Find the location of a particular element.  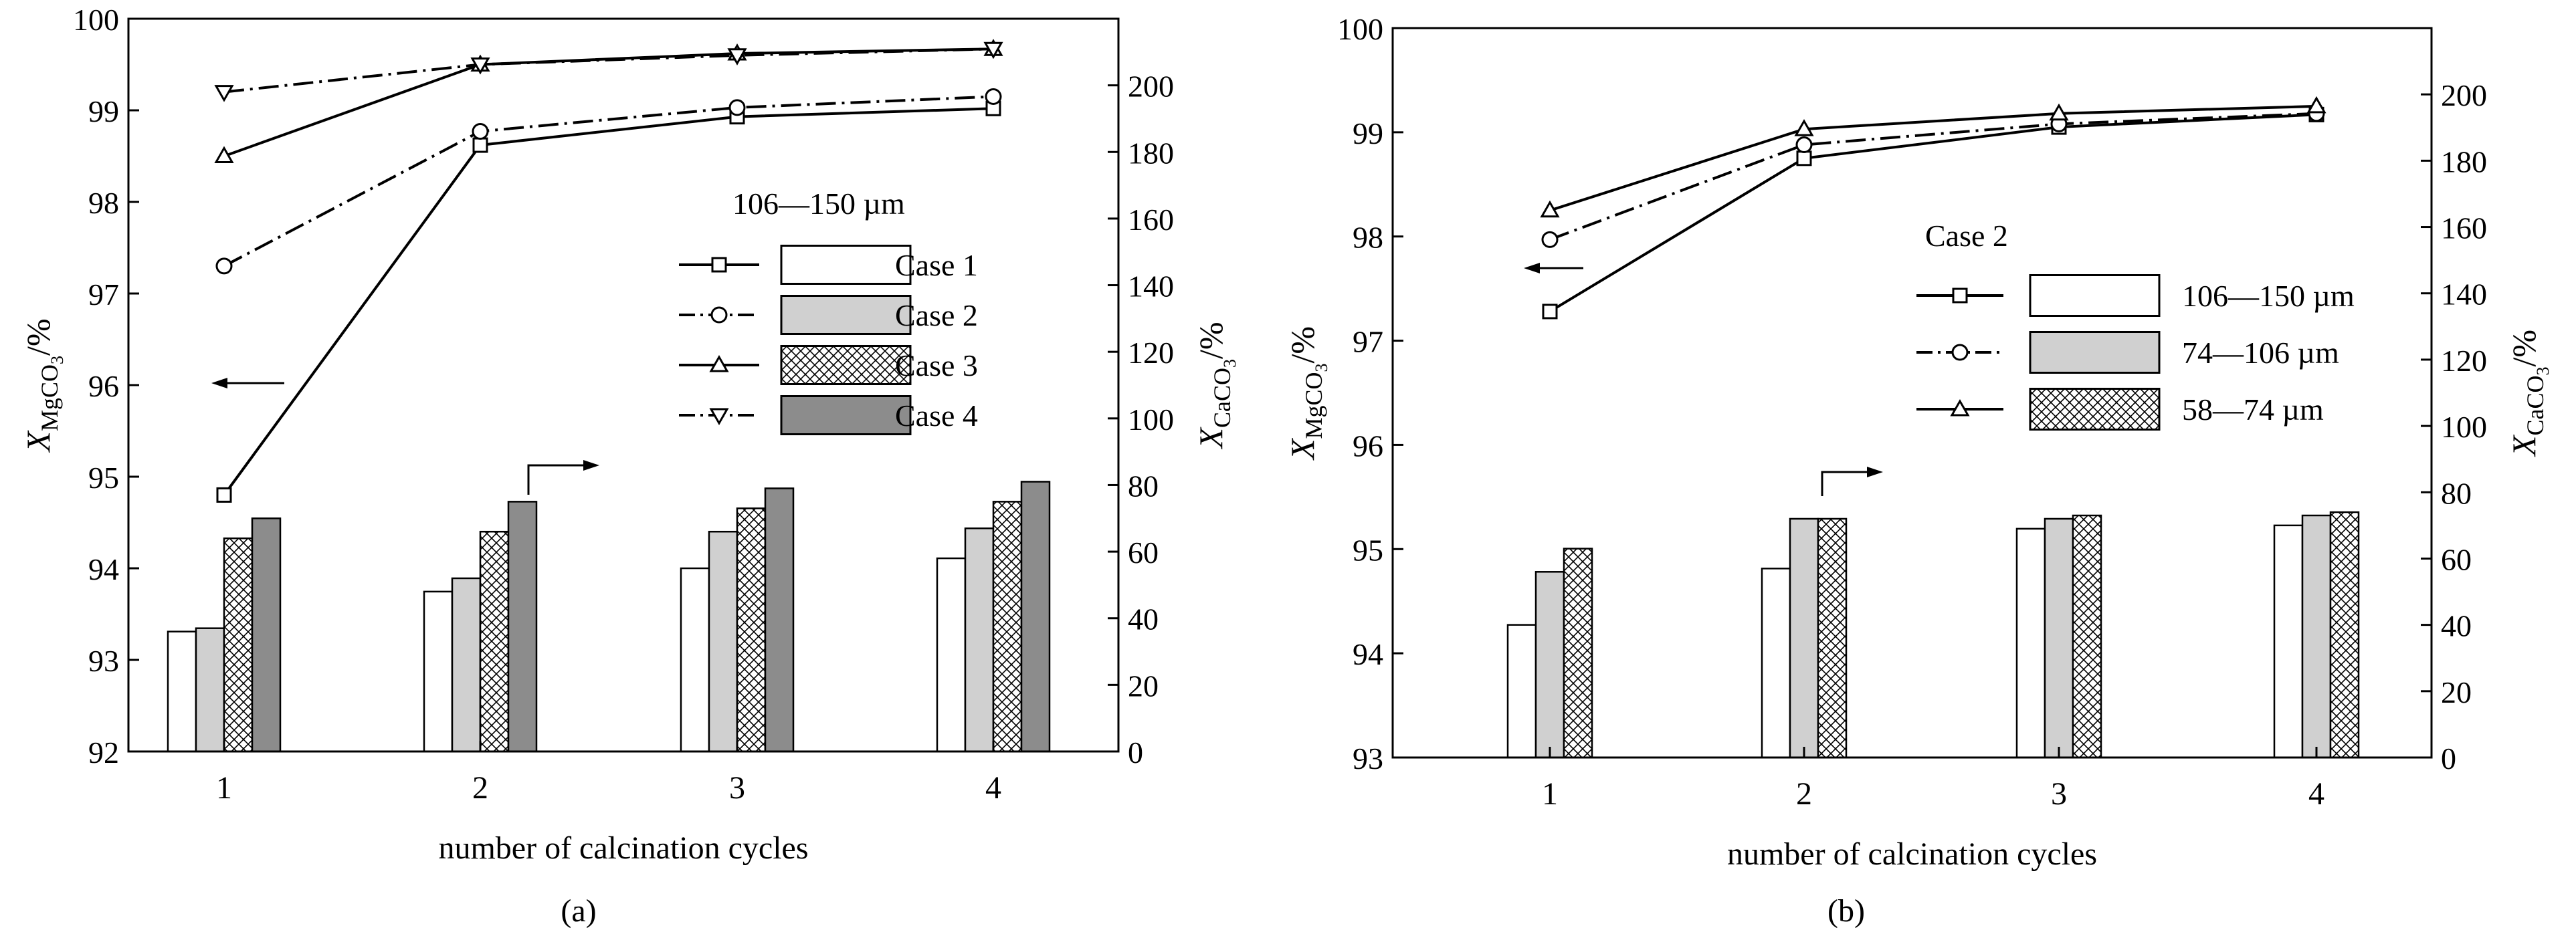

y-left-tick-label: 92 is located at coordinates (103, 752).